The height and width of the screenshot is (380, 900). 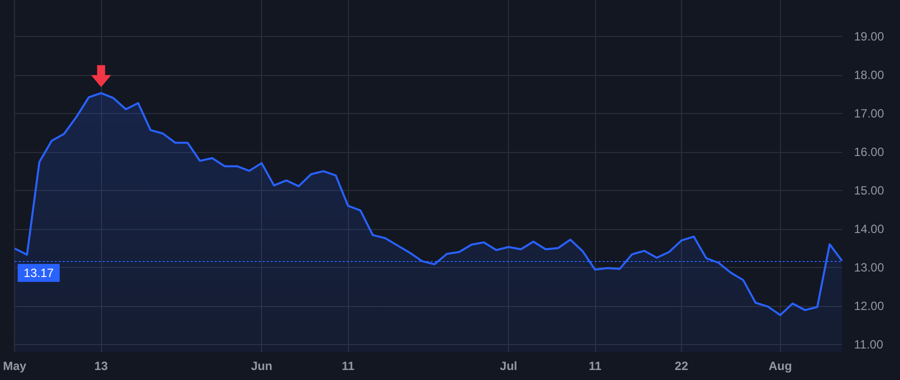 I want to click on y-tick-label: 12.00, so click(x=869, y=305).